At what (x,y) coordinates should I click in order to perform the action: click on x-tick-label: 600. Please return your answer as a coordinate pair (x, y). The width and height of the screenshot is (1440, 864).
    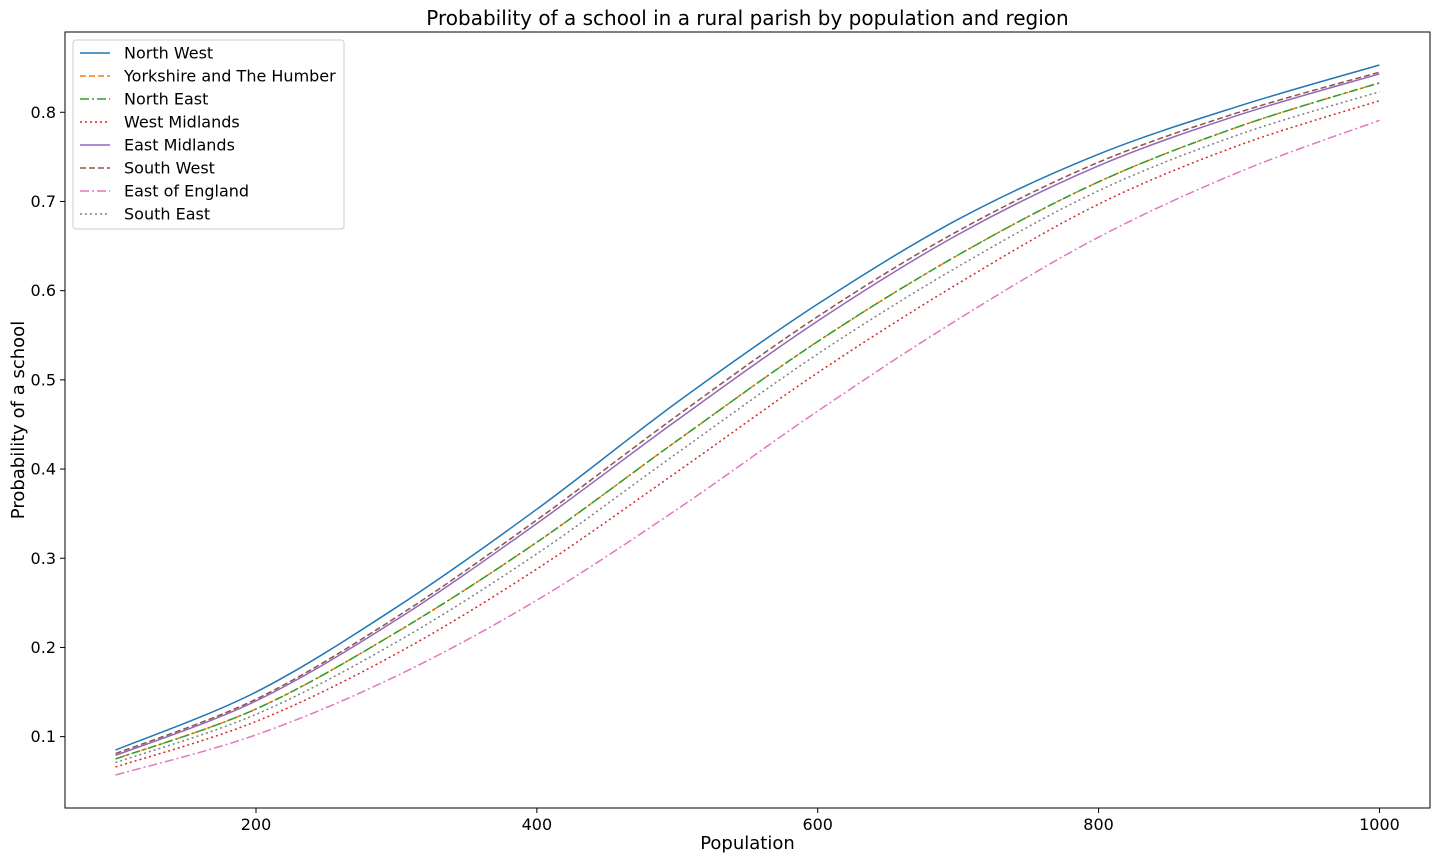
    Looking at the image, I should click on (817, 824).